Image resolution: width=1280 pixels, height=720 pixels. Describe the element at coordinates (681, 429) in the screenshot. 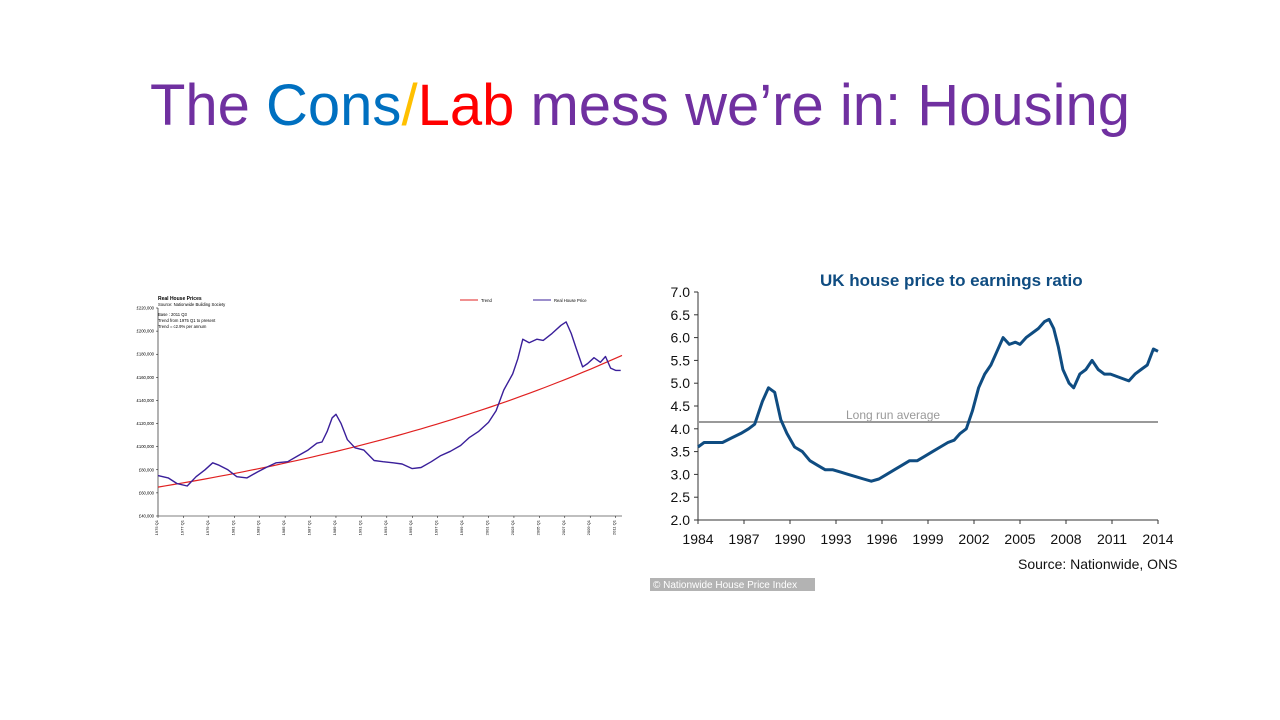

I see `right-y-tick-label: 4.0` at that location.